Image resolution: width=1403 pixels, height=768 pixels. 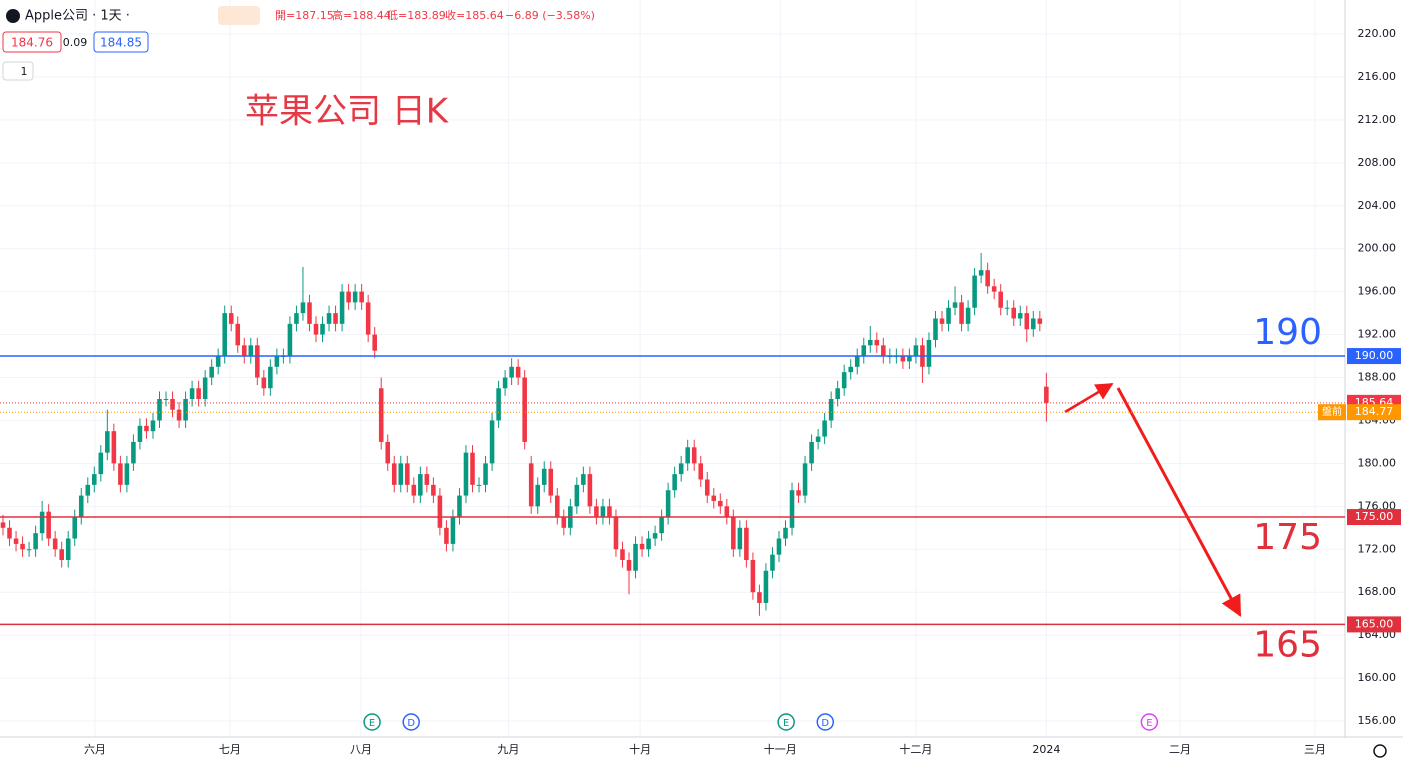 What do you see at coordinates (18, 71) in the screenshot?
I see `indicator-box` at bounding box center [18, 71].